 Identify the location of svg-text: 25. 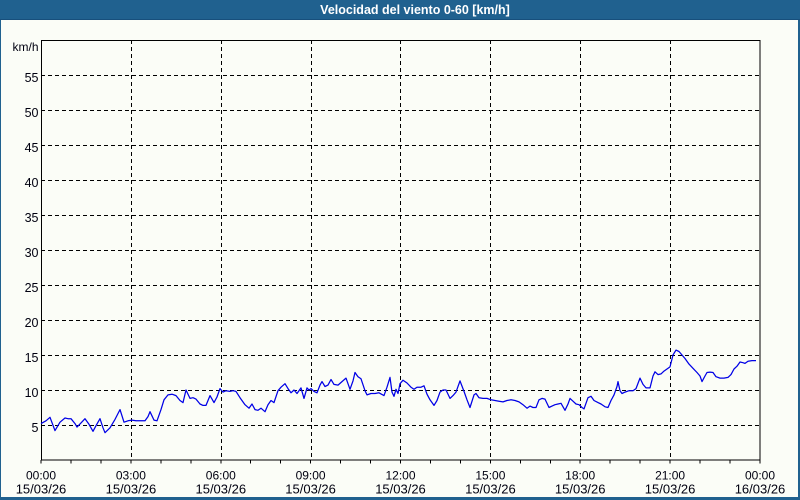
(32, 288).